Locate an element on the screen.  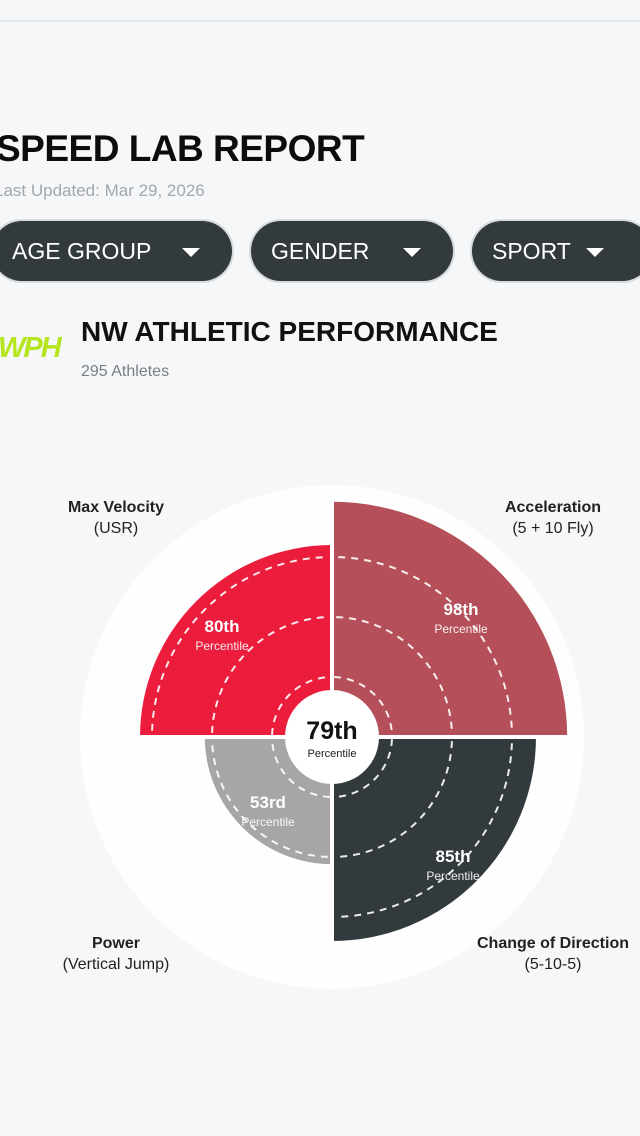
power-caption: Percentile is located at coordinates (268, 822).